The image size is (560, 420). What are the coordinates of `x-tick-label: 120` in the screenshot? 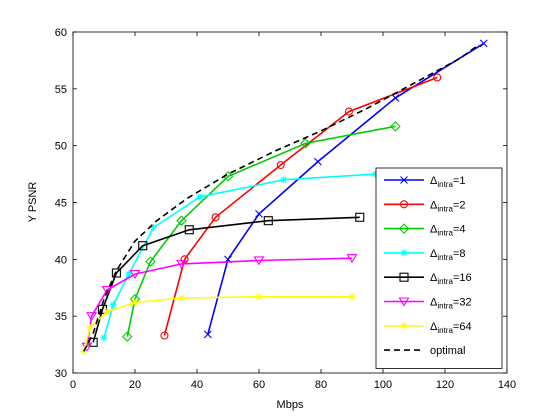 It's located at (445, 385).